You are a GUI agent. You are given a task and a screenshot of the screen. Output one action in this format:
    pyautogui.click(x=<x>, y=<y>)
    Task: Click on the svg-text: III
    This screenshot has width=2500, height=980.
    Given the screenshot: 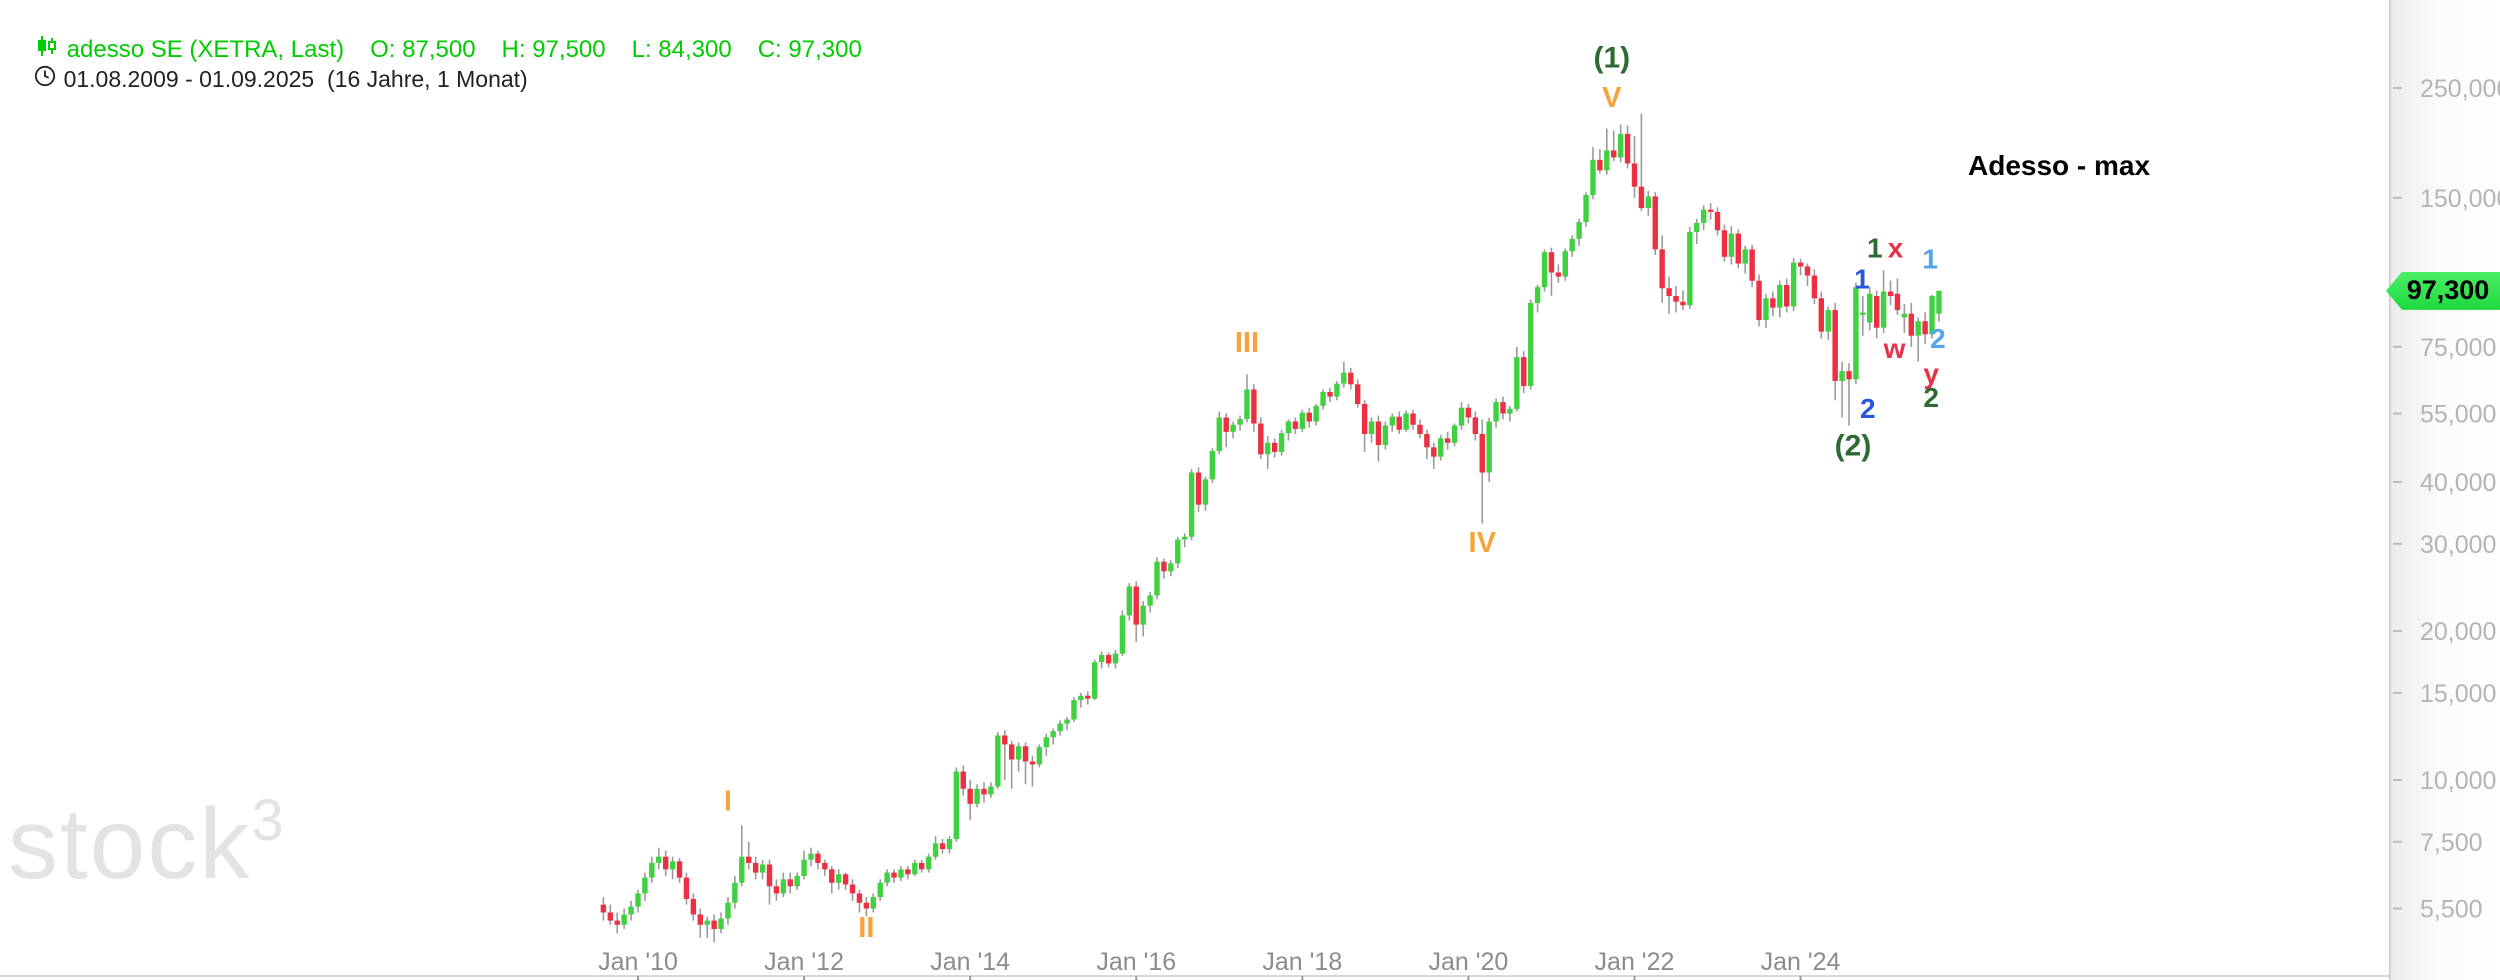 What is the action you would take?
    pyautogui.click(x=1247, y=343)
    